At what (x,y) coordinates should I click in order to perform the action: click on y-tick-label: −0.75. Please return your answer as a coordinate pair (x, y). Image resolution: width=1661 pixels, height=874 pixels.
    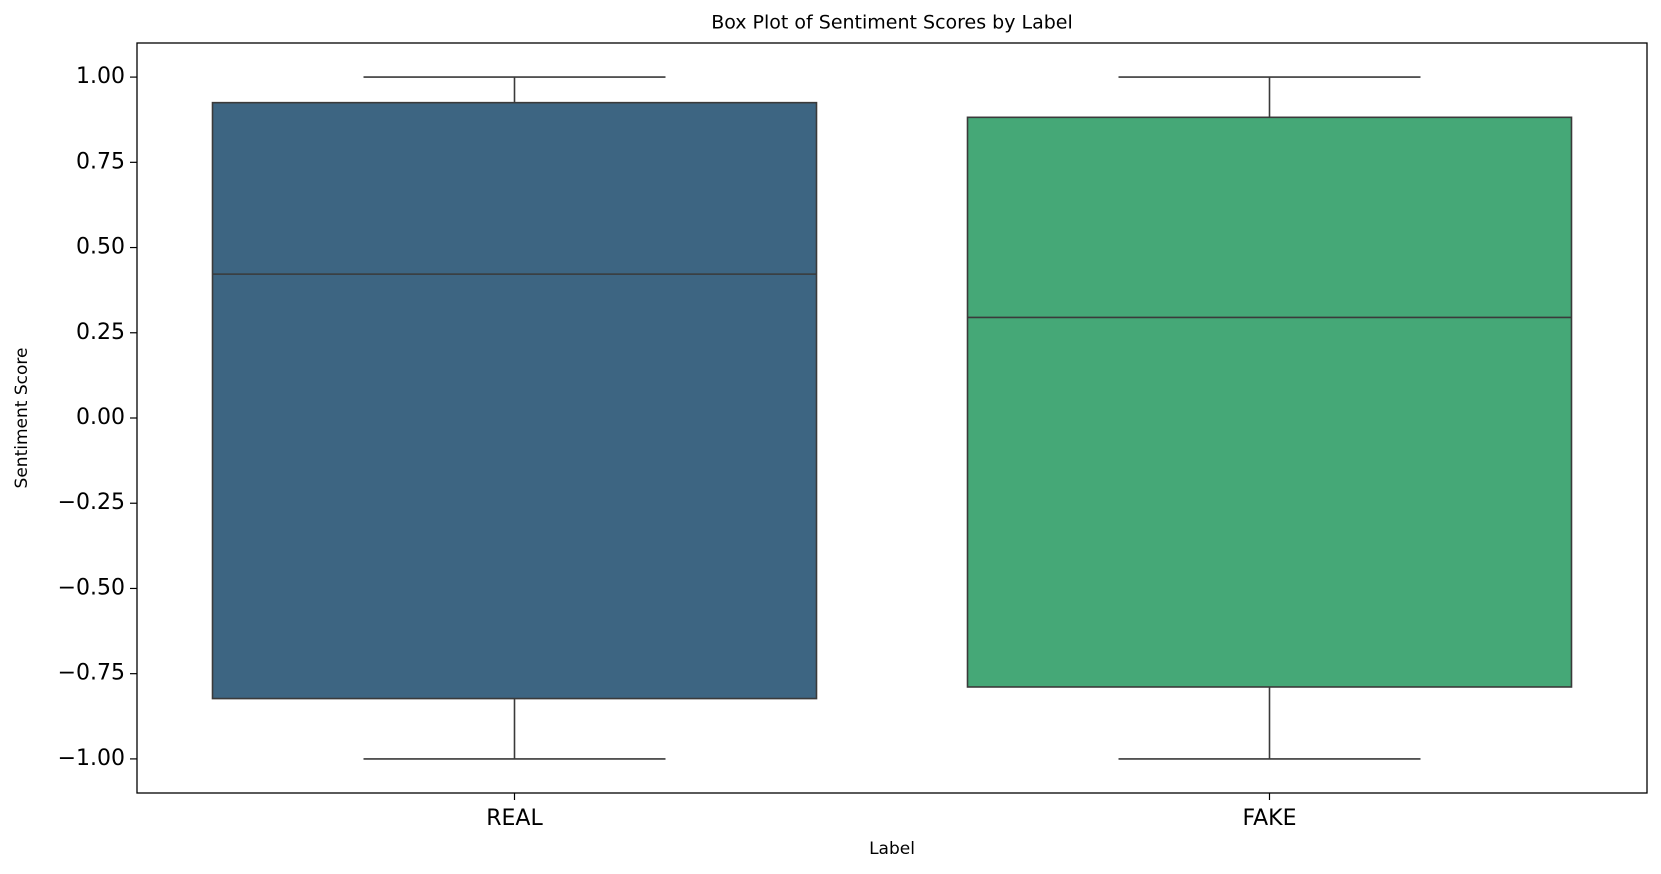
    Looking at the image, I should click on (91, 673).